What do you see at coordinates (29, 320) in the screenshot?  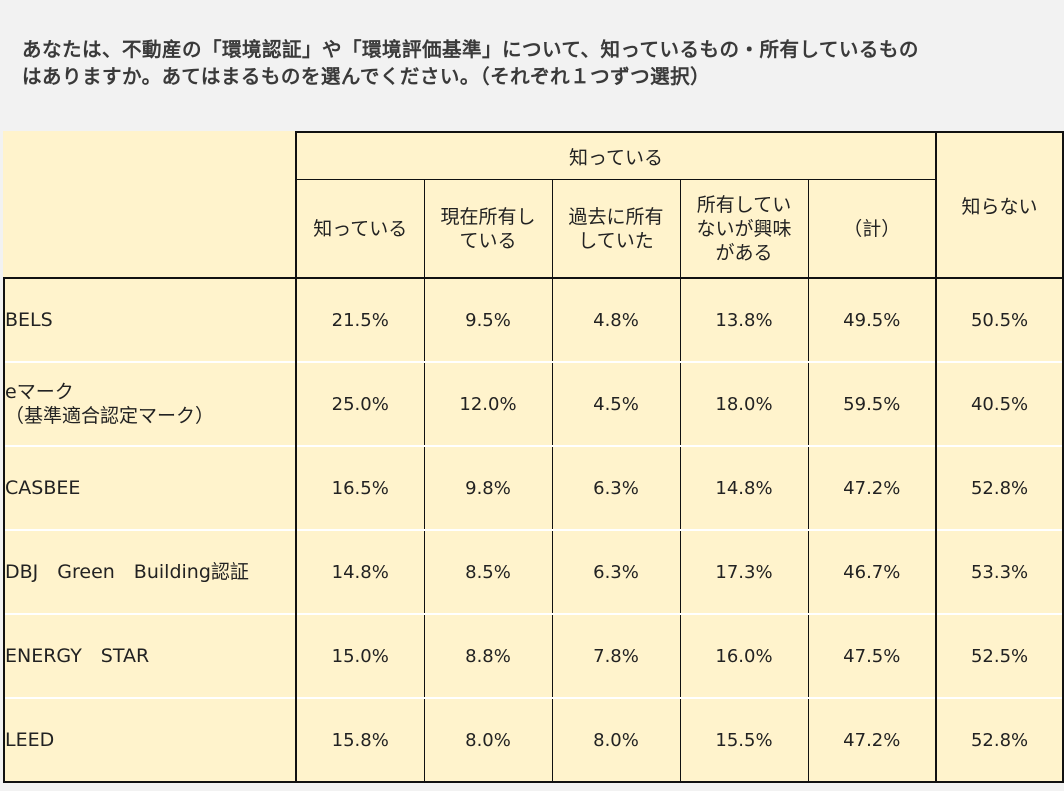 I see `row-label-line: BELS` at bounding box center [29, 320].